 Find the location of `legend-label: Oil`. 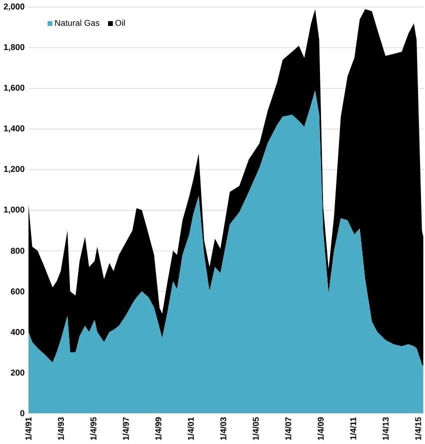

legend-label: Oil is located at coordinates (120, 23).